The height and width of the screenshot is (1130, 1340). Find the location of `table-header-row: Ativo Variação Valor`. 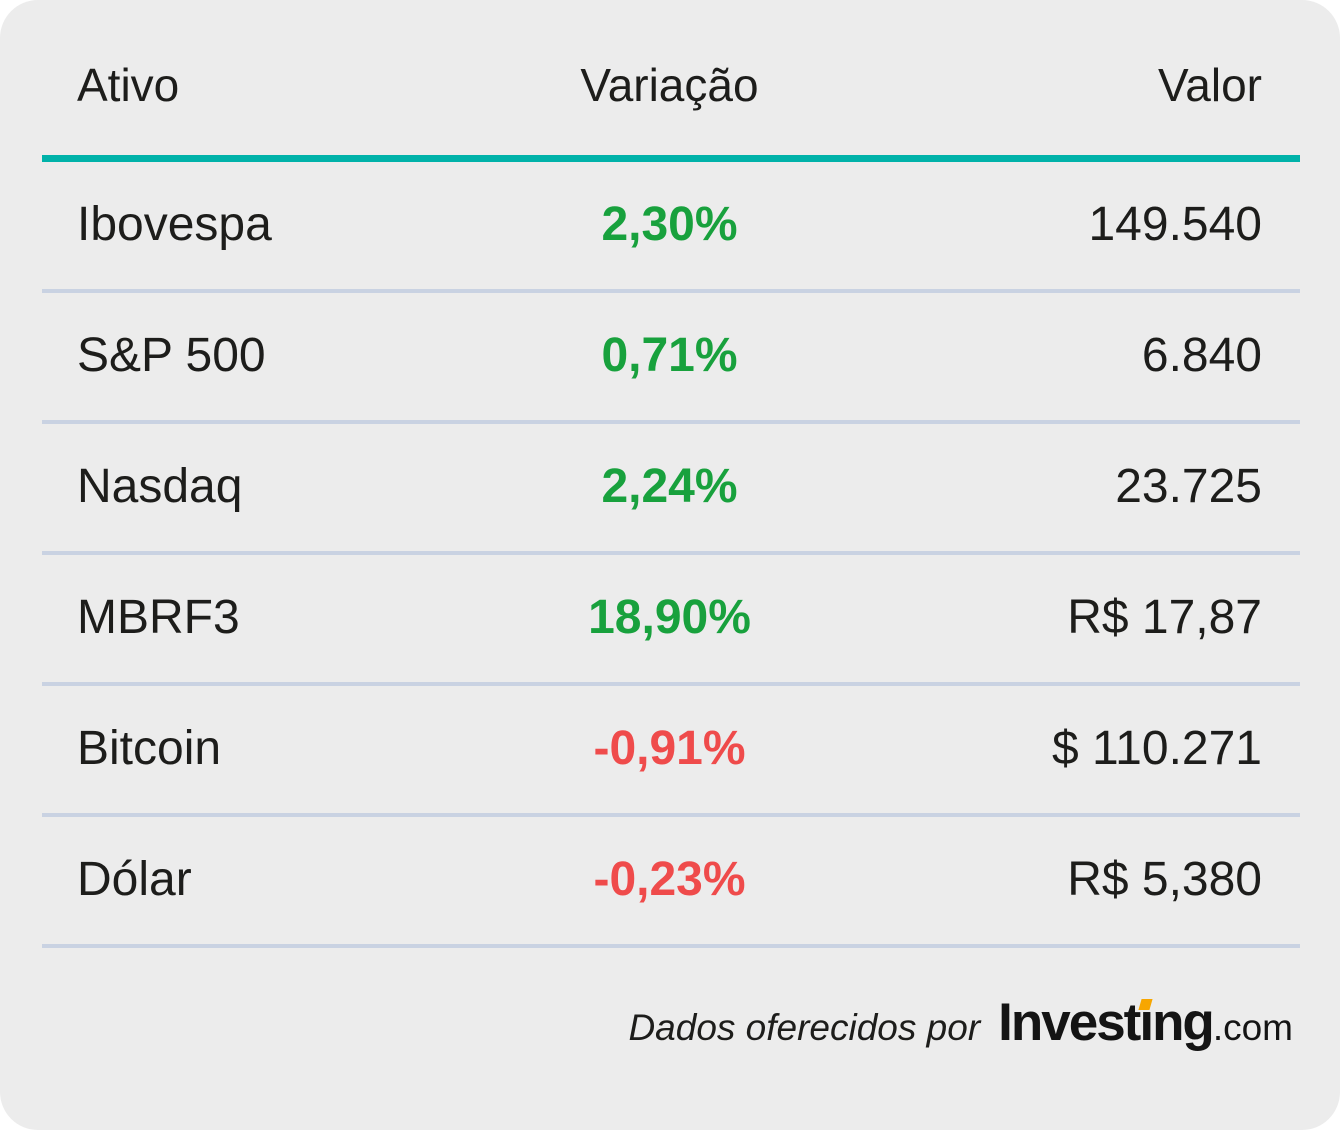

table-header-row: Ativo Variação Valor is located at coordinates (671, 77).